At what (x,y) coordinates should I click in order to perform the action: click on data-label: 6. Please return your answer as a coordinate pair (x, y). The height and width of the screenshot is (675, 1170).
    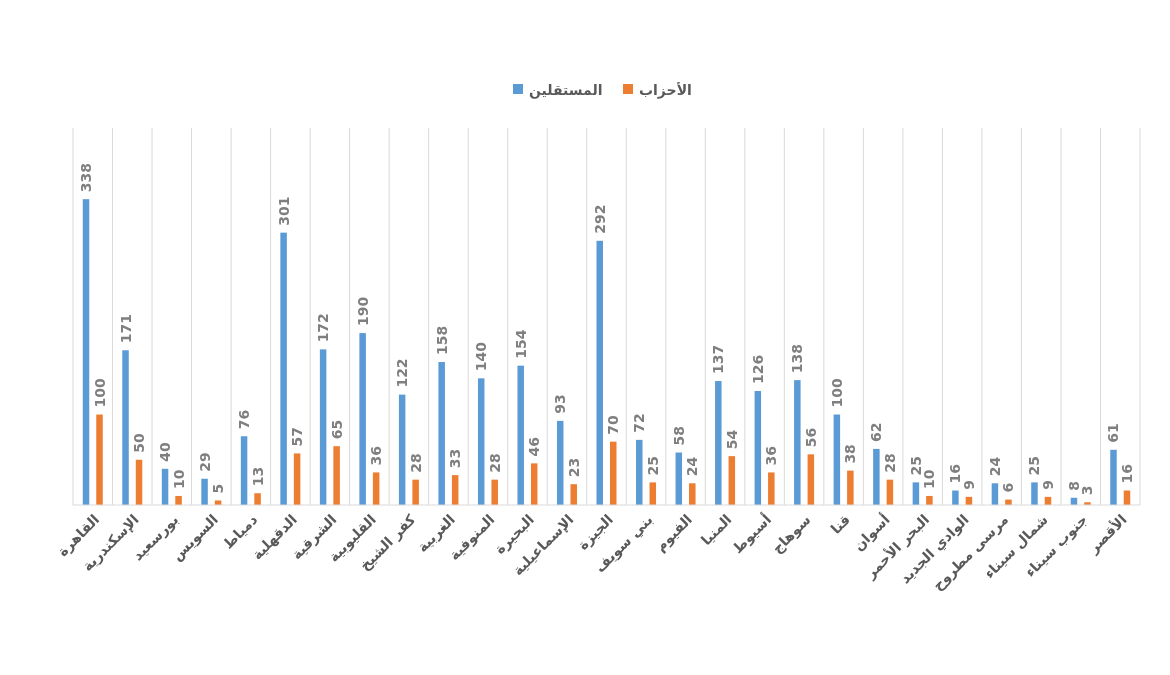
    Looking at the image, I should click on (1008, 487).